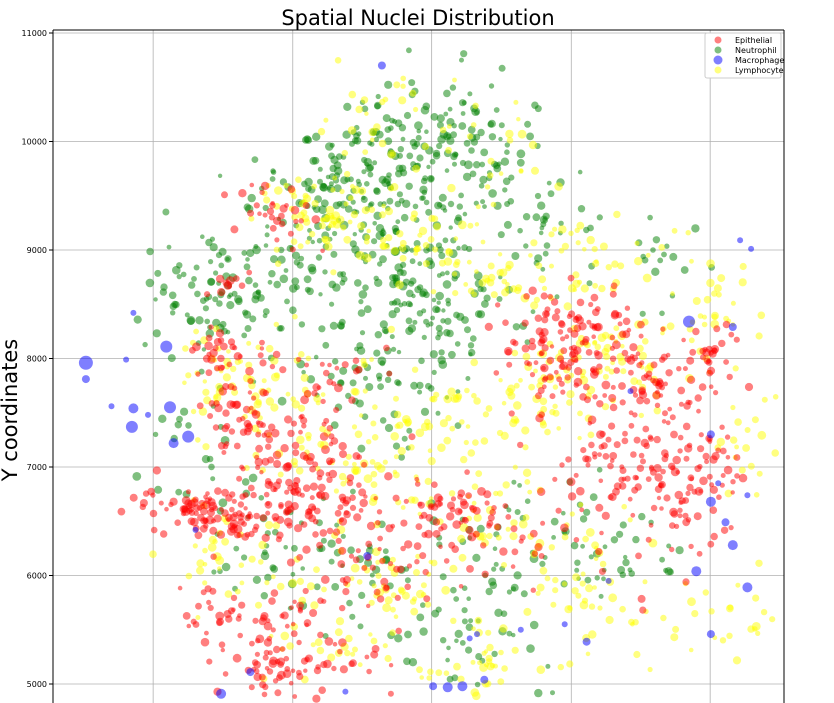  What do you see at coordinates (718, 70) in the screenshot?
I see `legend-marker-lymphocyte` at bounding box center [718, 70].